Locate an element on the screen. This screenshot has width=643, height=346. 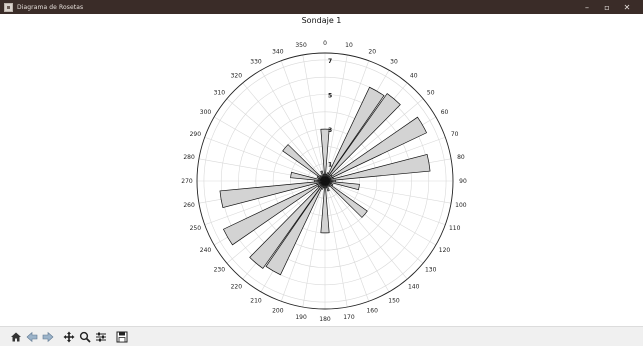
window-title: Diagrama de Rosetas is located at coordinates (50, 7).